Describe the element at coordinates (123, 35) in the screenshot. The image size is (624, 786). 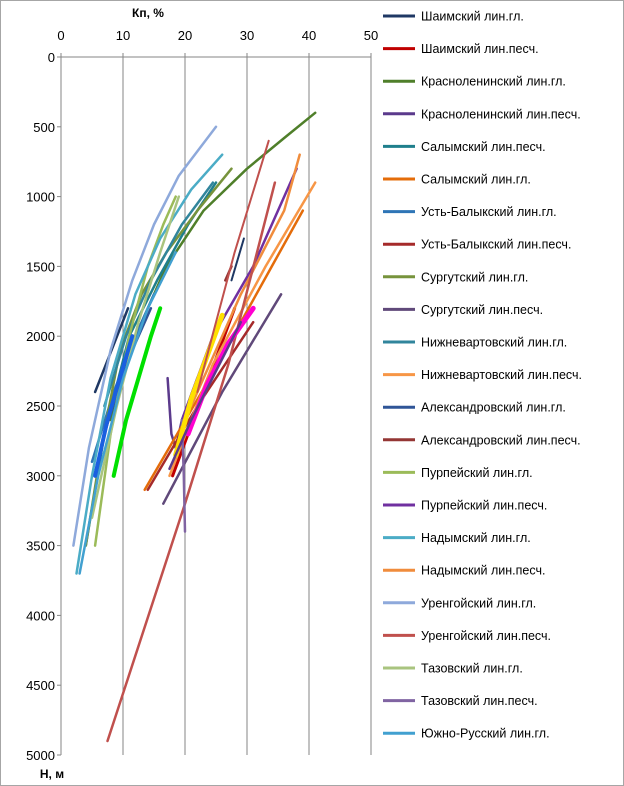
I see `x-tick-label: 10` at that location.